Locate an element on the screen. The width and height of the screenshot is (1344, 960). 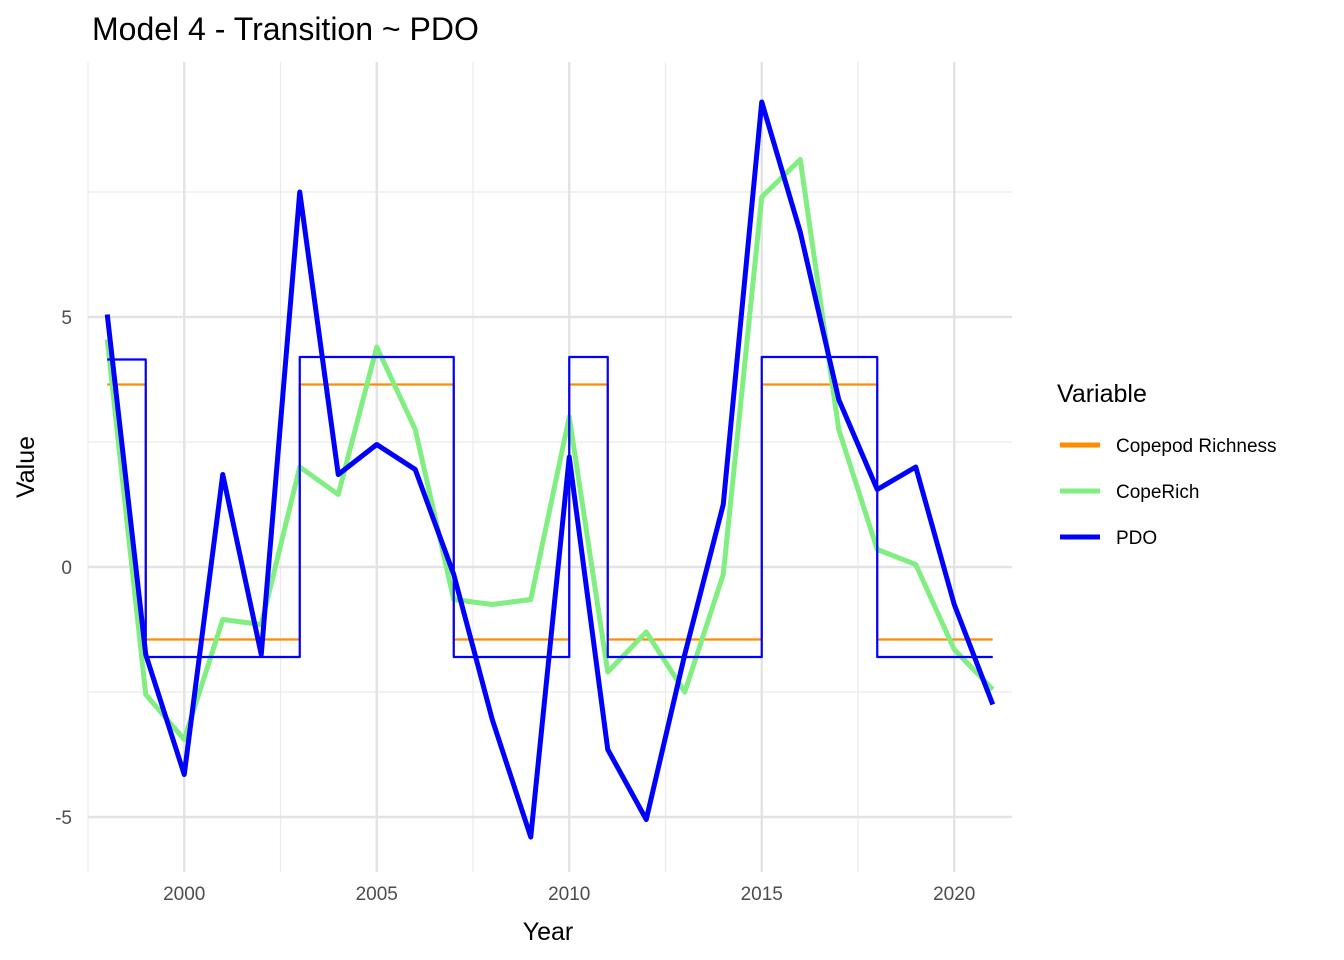
y-tick-label: 0 is located at coordinates (66, 568).